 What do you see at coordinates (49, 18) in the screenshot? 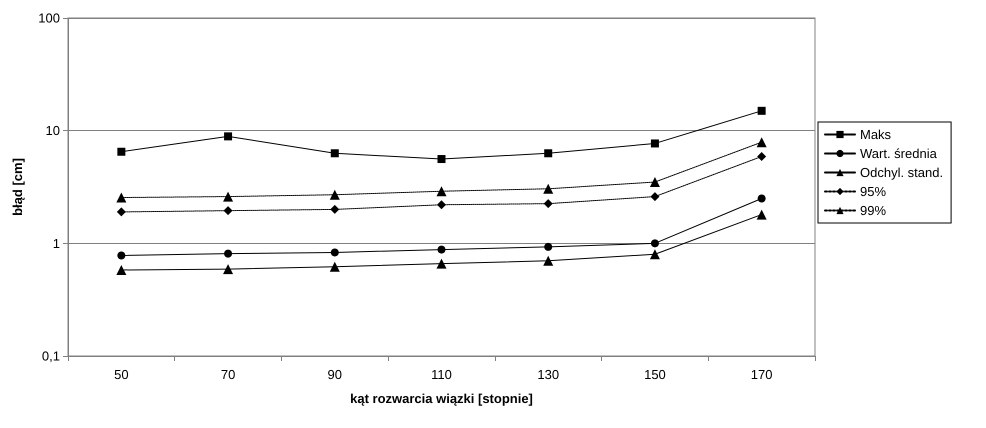
I see `y-tick-label: 100` at bounding box center [49, 18].